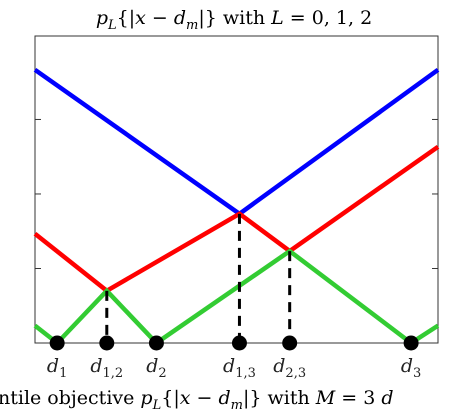  Describe the element at coordinates (289, 368) in the screenshot. I see `x-tick-label-4: d2,3` at that location.